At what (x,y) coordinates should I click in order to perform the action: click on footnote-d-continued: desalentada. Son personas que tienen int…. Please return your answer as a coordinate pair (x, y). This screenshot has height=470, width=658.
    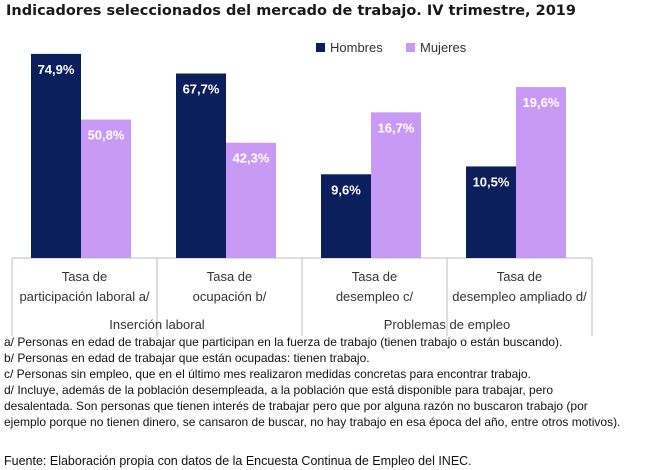
    Looking at the image, I should click on (296, 406).